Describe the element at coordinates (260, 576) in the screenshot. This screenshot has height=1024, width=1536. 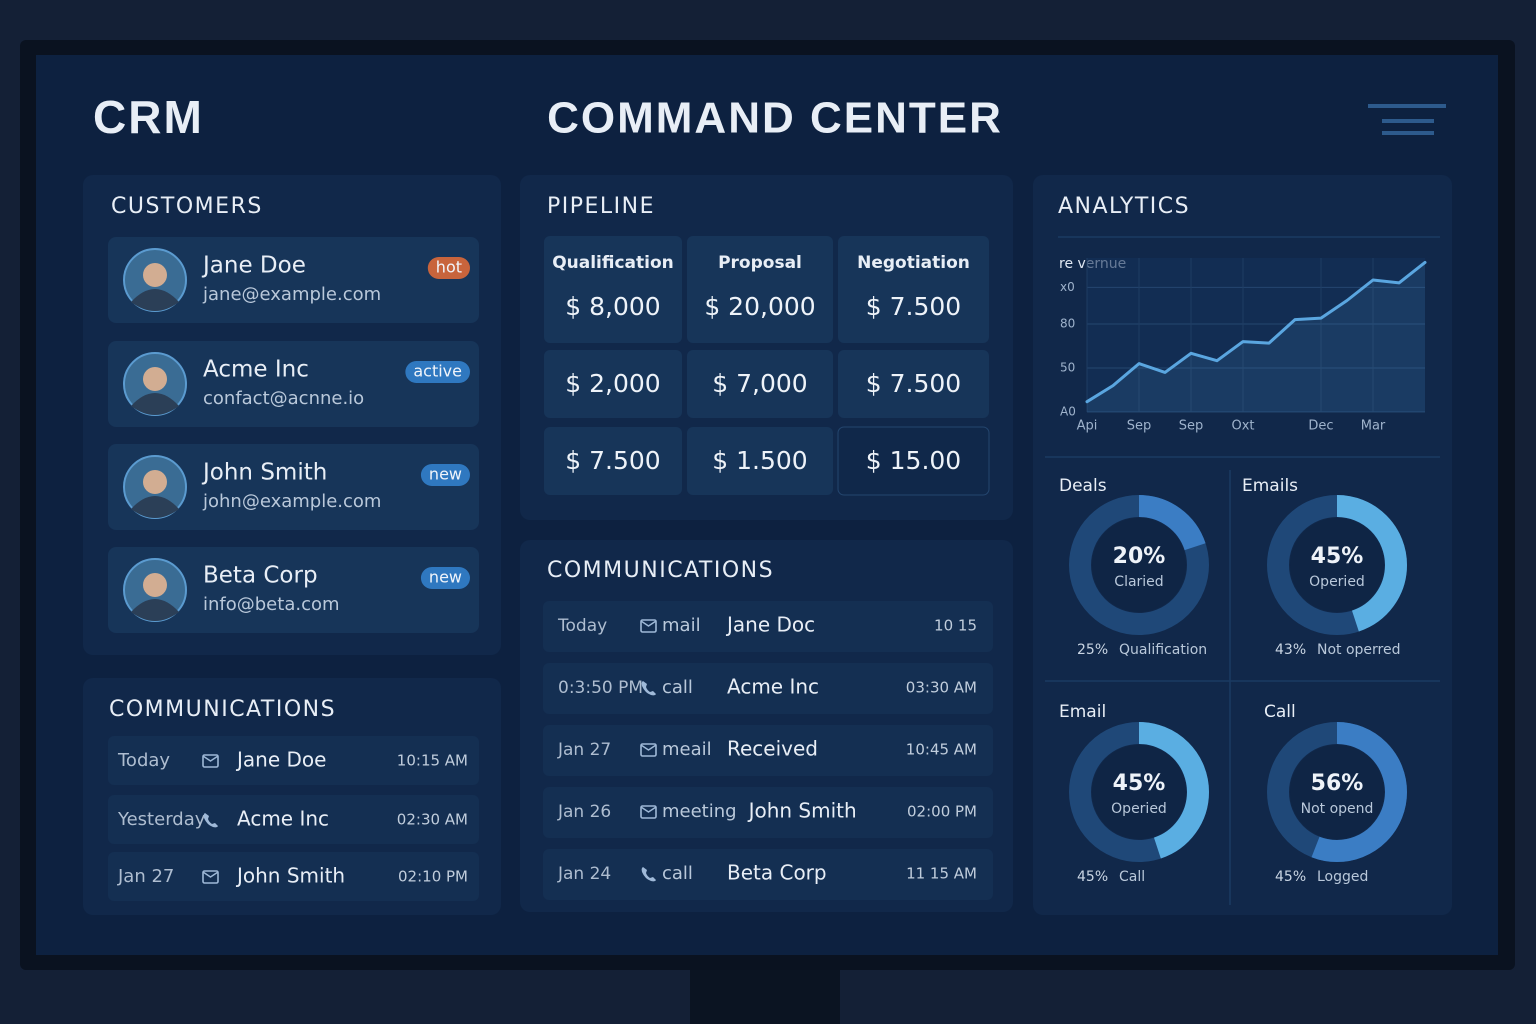
I see `customer-name: Beta Corp` at that location.